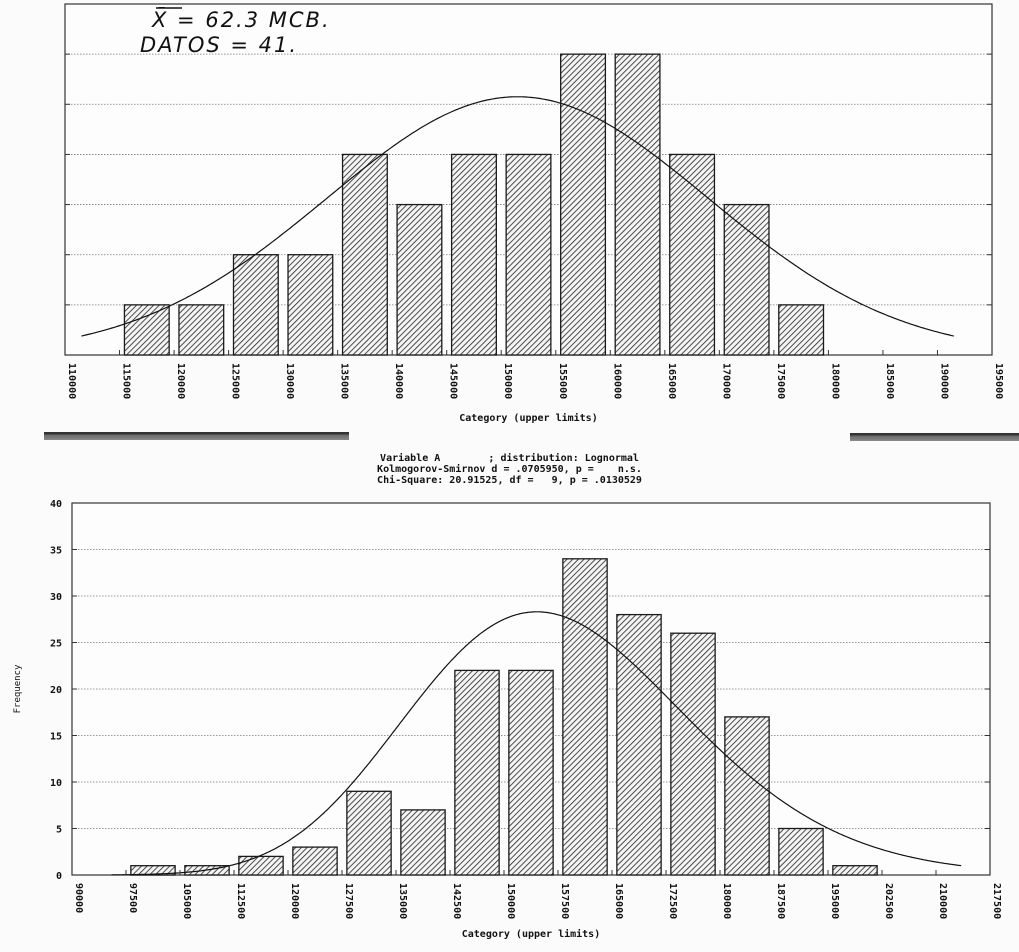  What do you see at coordinates (562, 381) in the screenshot?
I see `x-tick-label: 155000` at bounding box center [562, 381].